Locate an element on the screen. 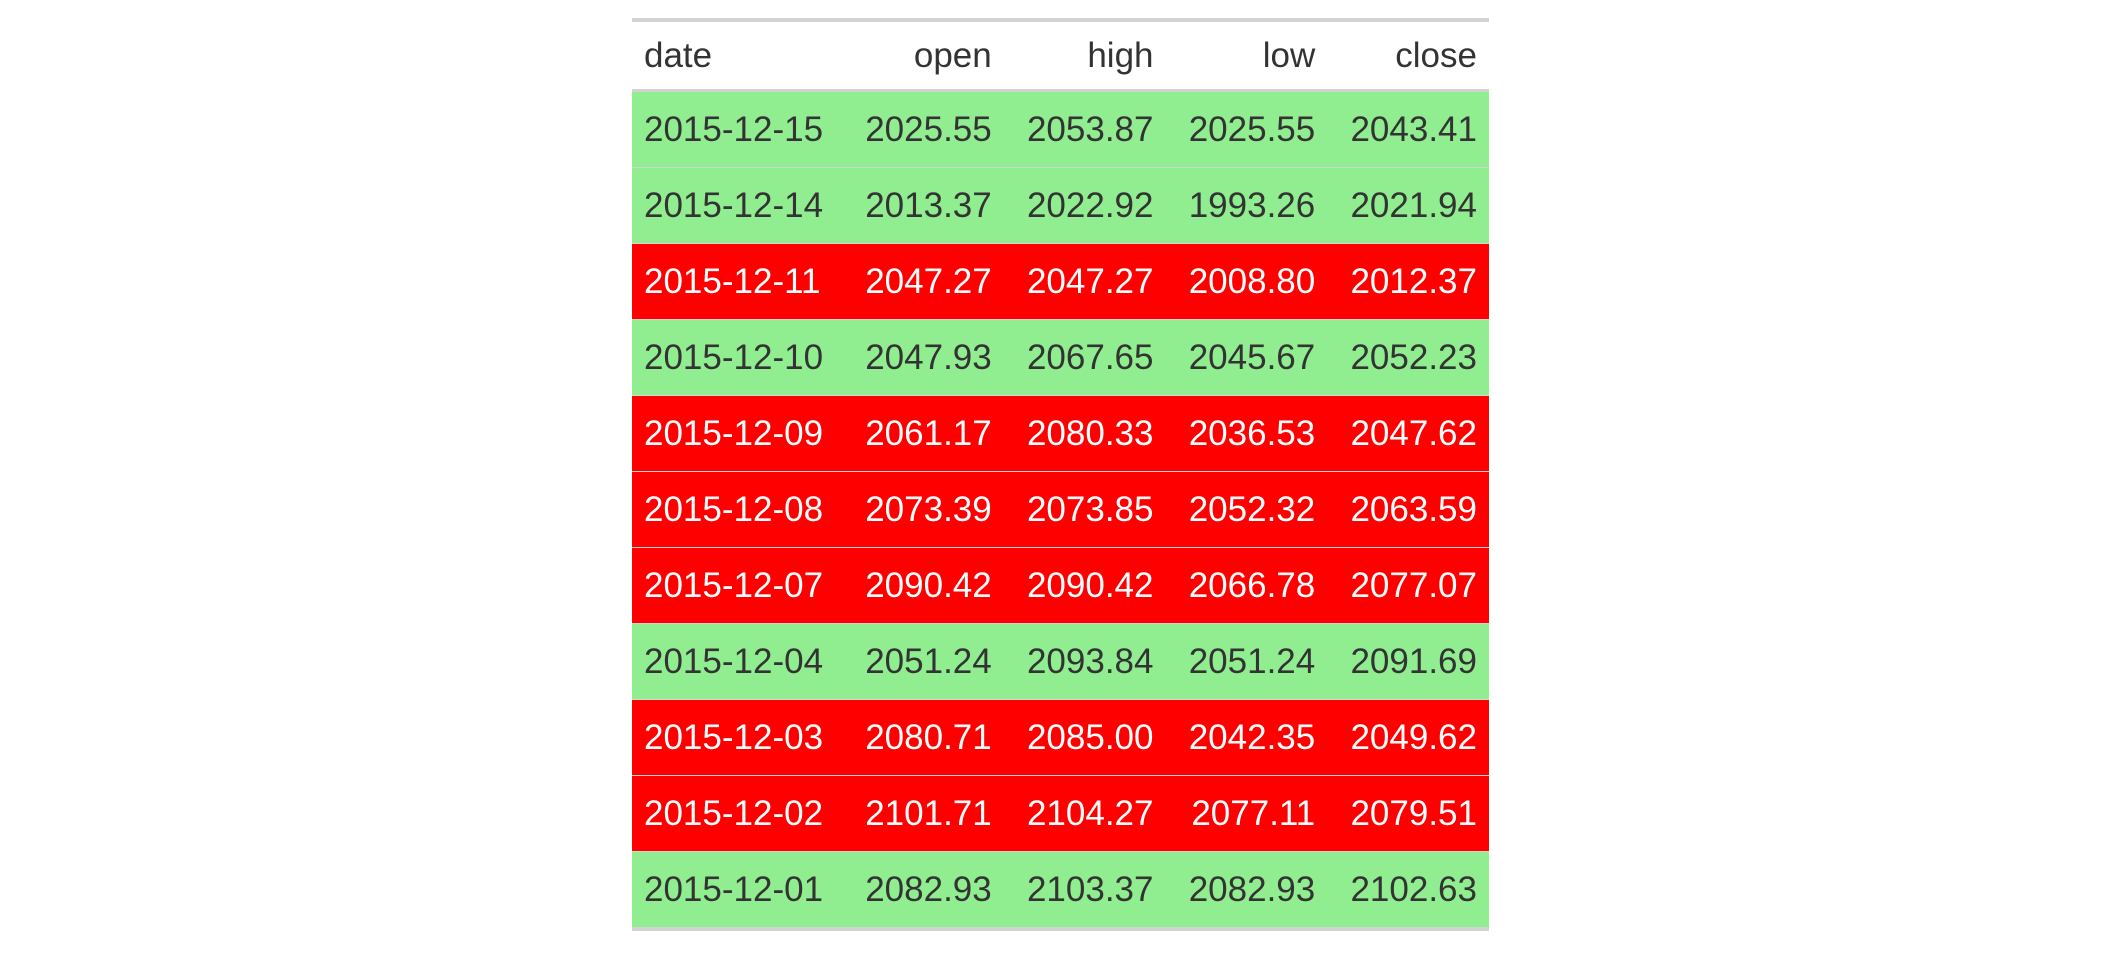  cell-date: 2015-12-01 is located at coordinates (734, 889).